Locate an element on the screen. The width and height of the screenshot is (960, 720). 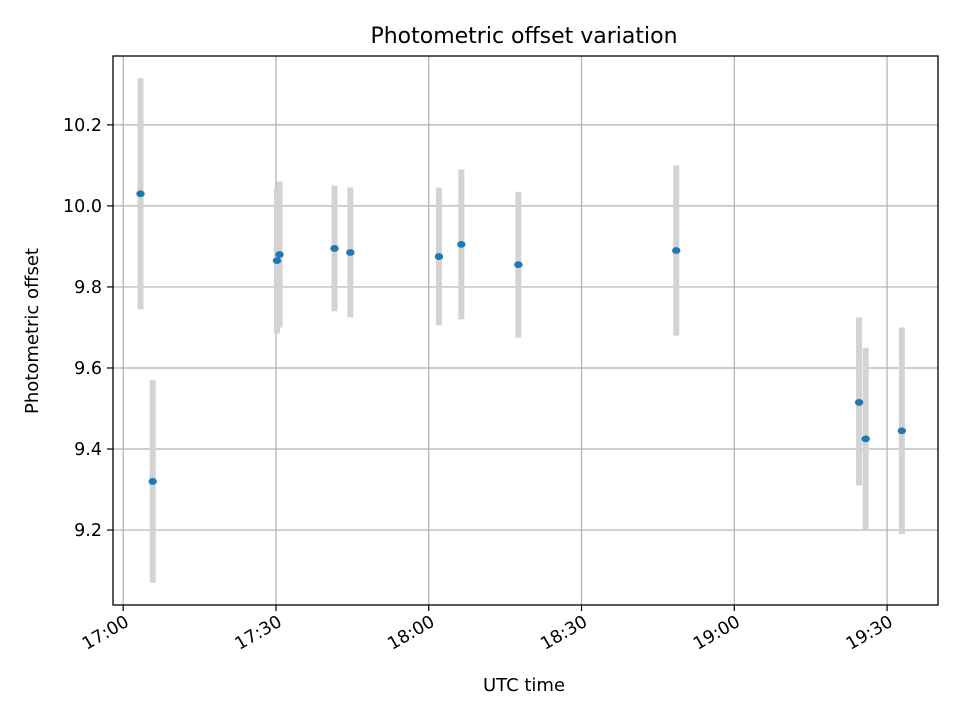
y-tick-label: 10.2 is located at coordinates (82, 126).